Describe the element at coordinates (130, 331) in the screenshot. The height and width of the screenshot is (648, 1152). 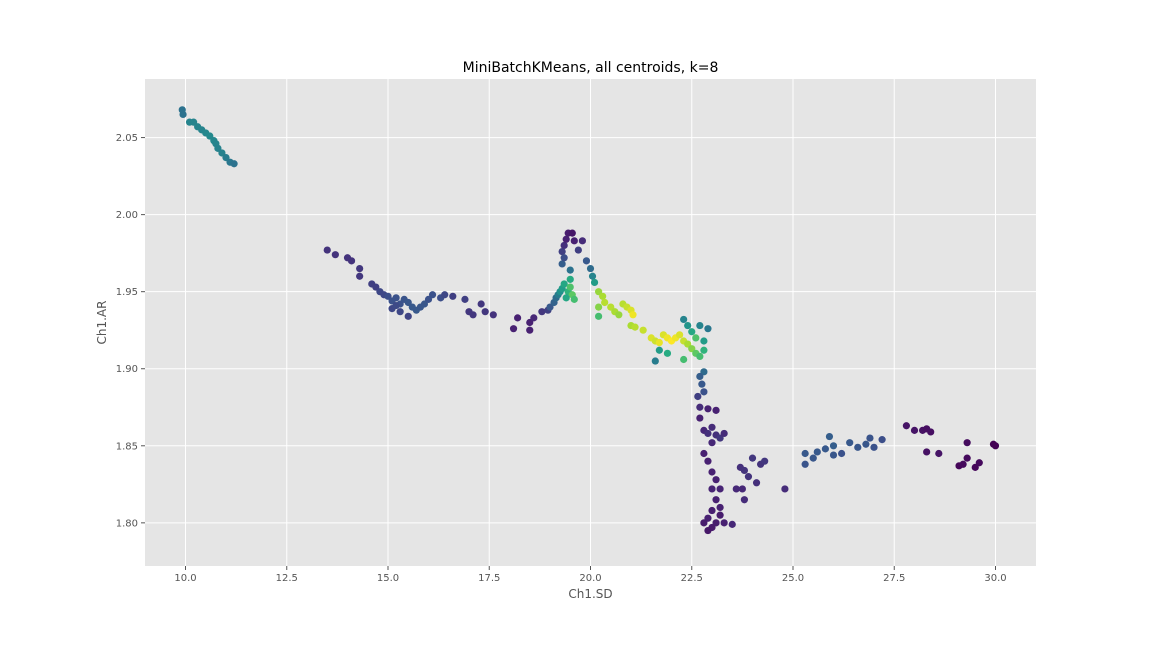
I see `y-axis-ticks: 1.80 1.85 1.90 1.95 2.00 2.05` at that location.